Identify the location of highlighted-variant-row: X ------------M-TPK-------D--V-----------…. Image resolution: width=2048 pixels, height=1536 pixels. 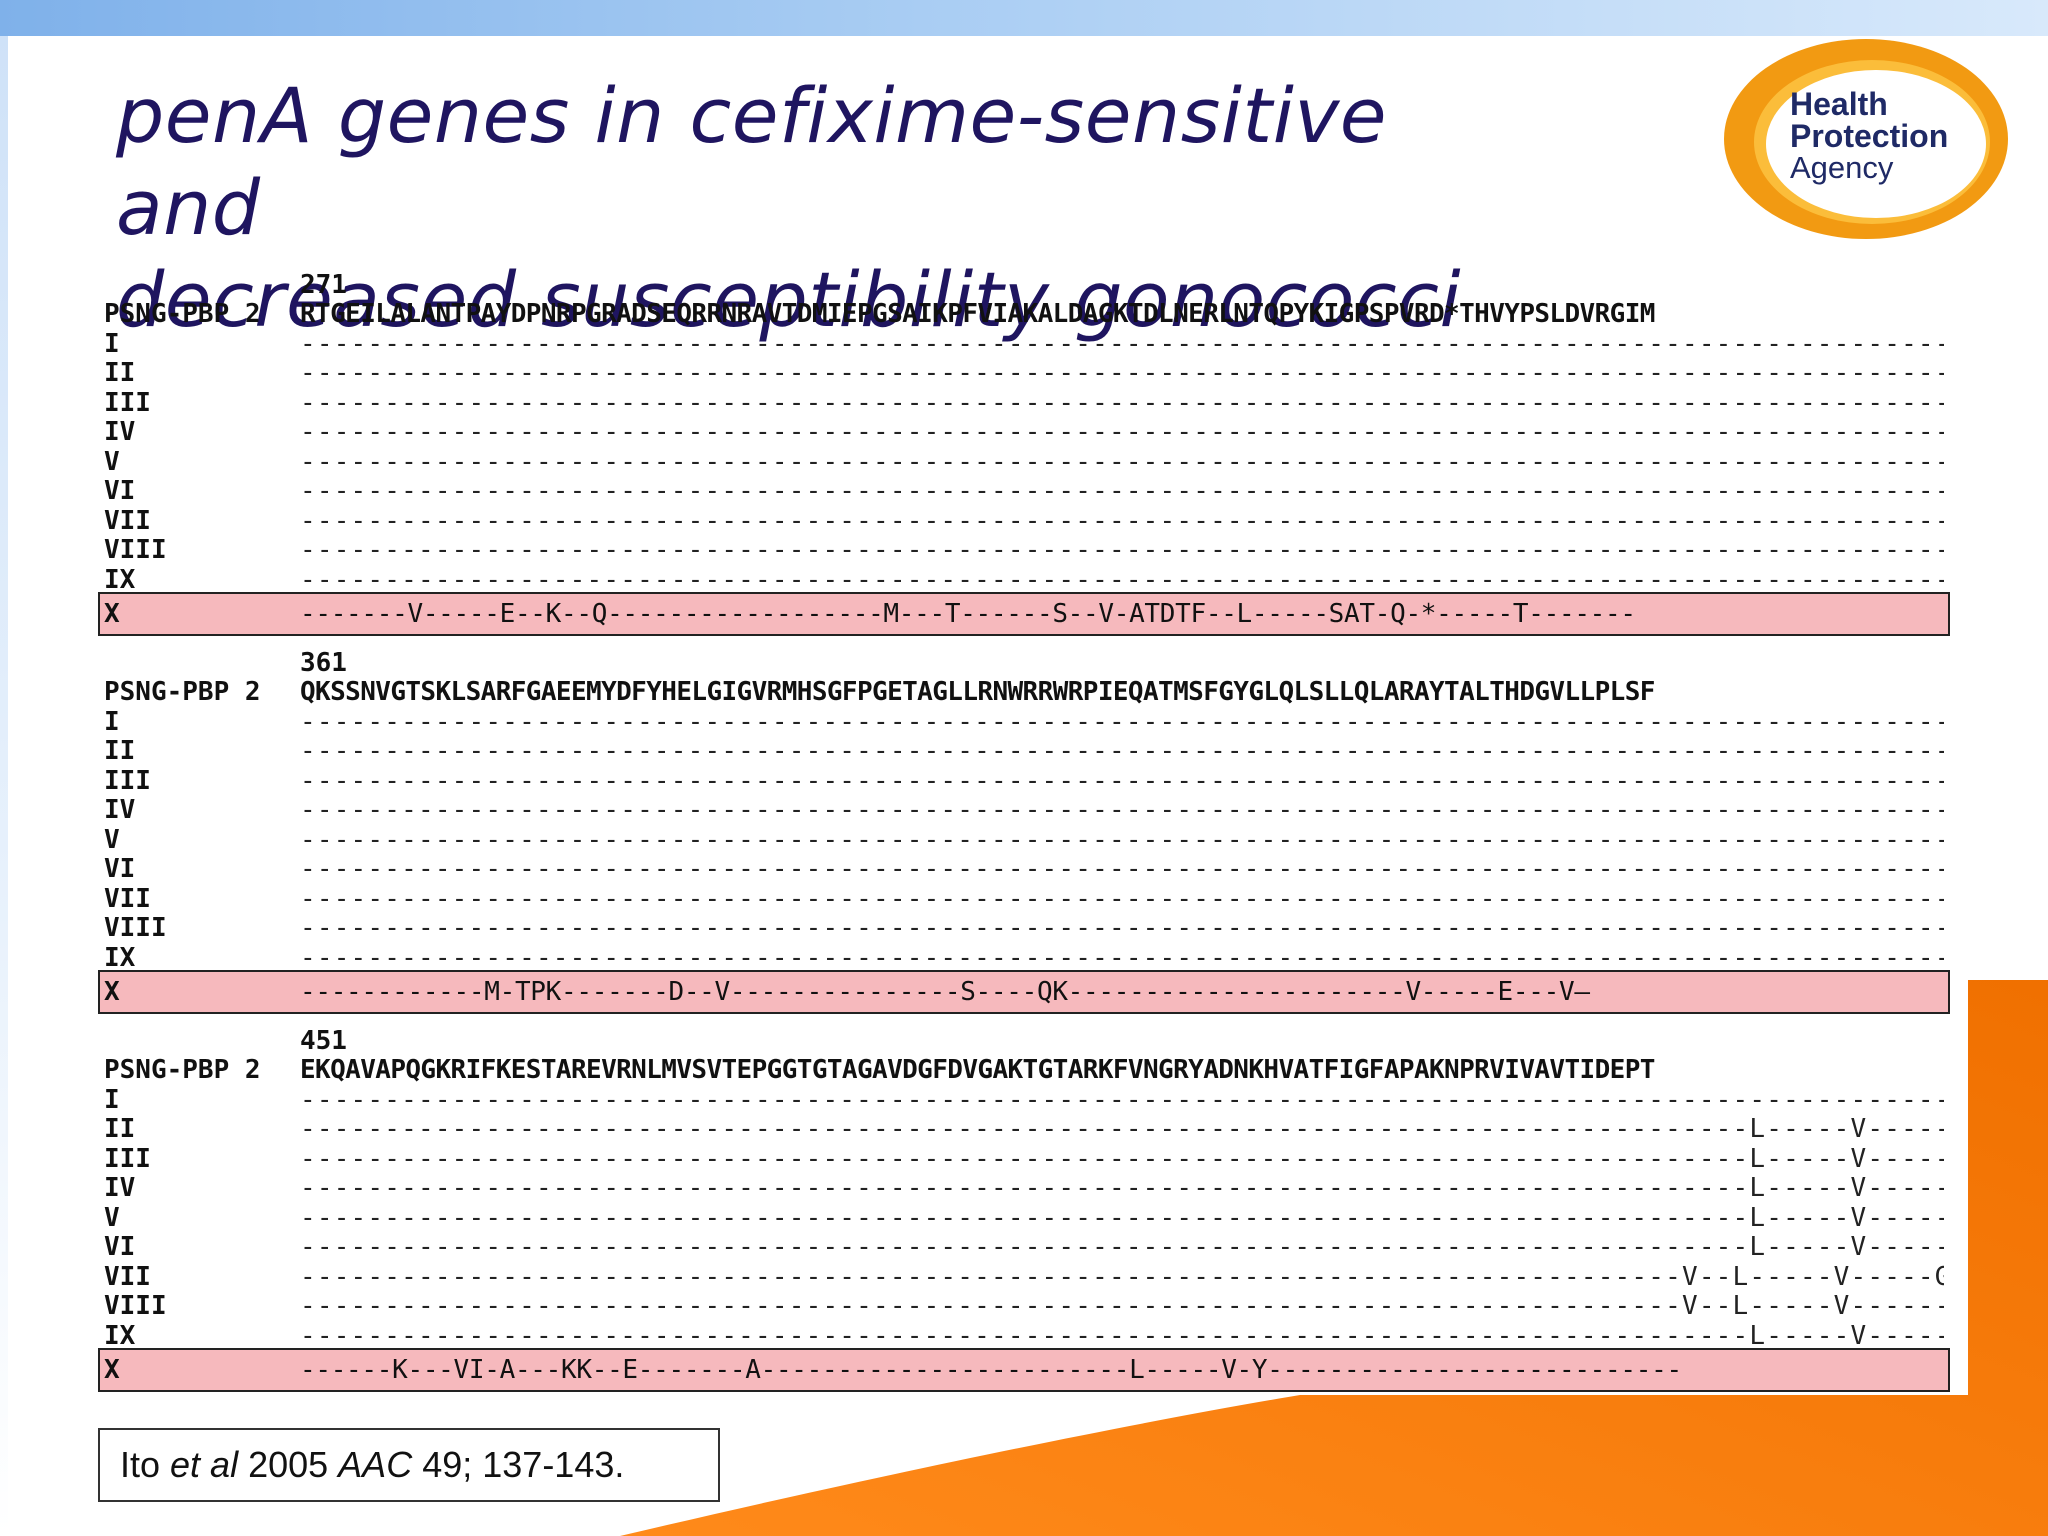
(1031, 992).